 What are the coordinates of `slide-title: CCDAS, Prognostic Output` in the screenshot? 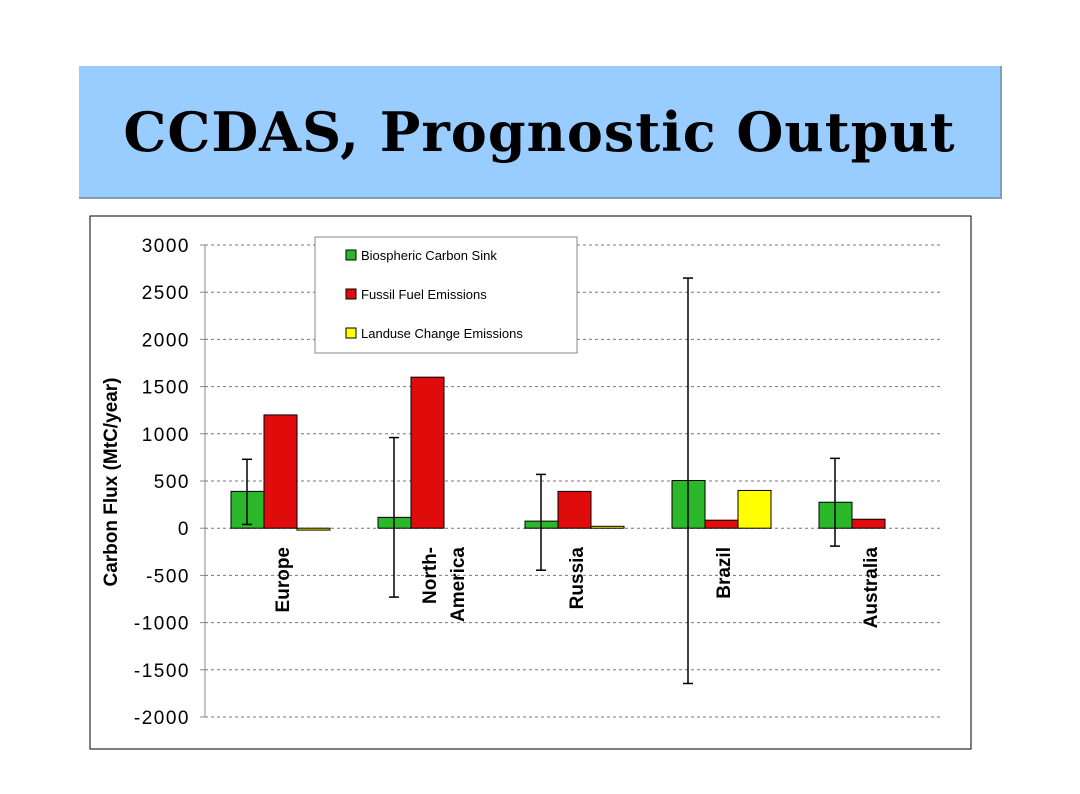 It's located at (539, 131).